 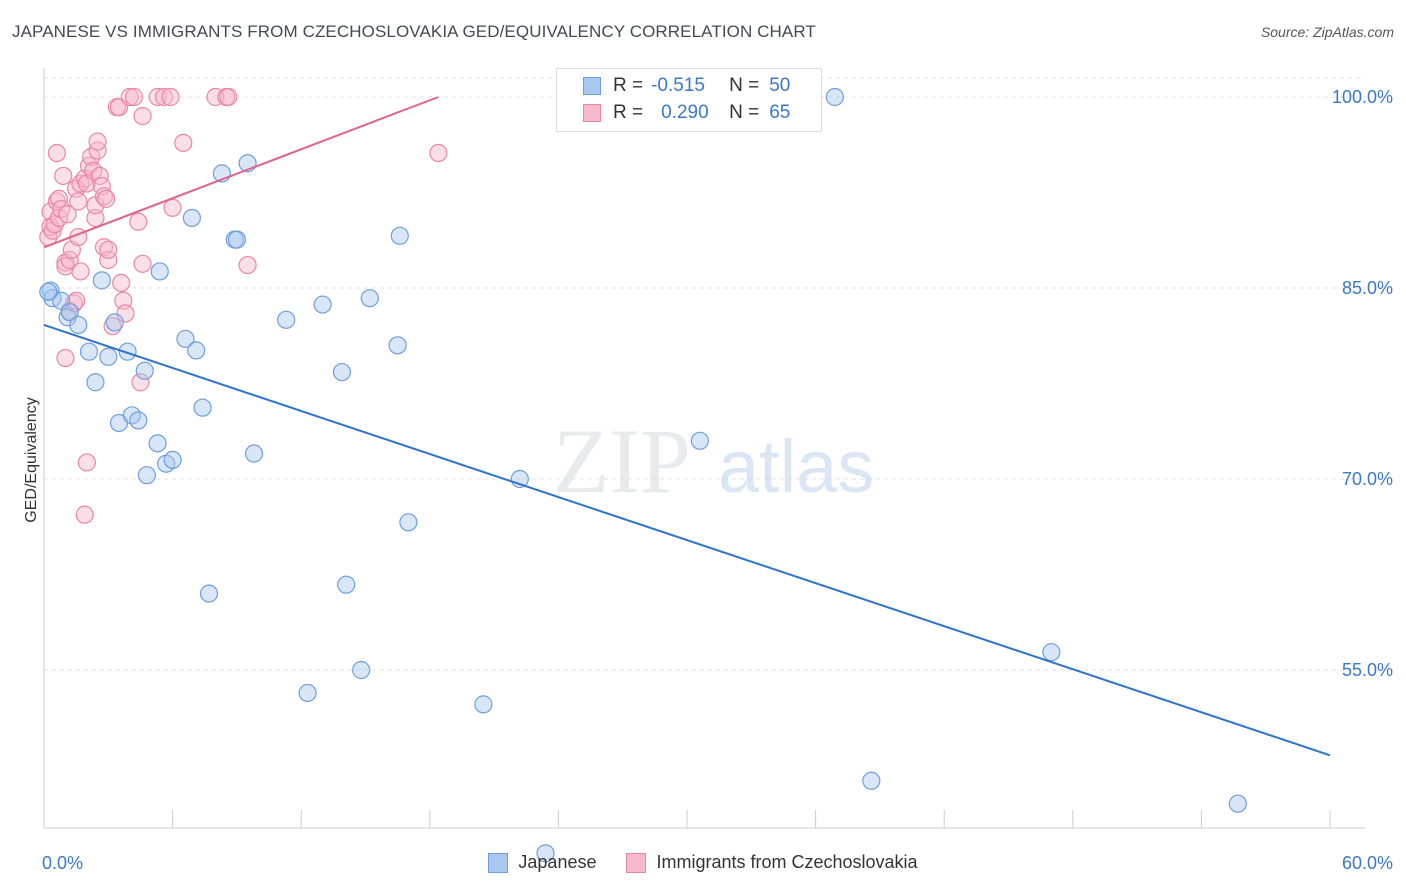 What do you see at coordinates (1362, 97) in the screenshot?
I see `y-tick-label: 100.0%` at bounding box center [1362, 97].